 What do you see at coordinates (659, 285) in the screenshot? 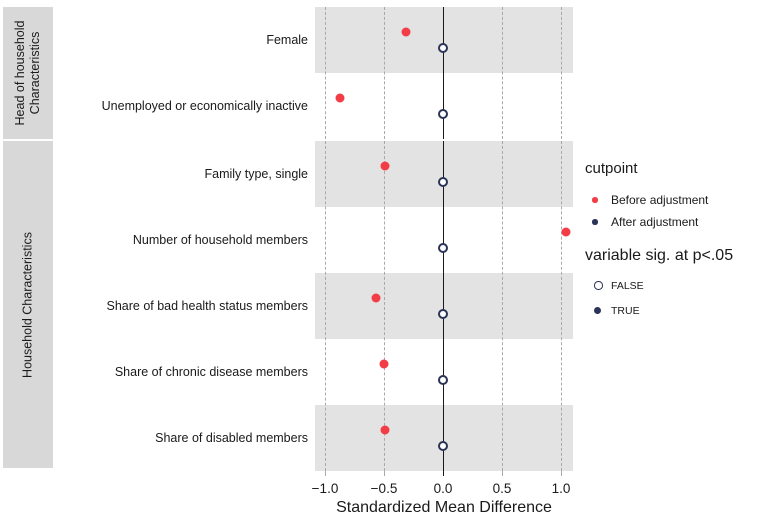
I see `legend-item-false: FALSE` at bounding box center [659, 285].